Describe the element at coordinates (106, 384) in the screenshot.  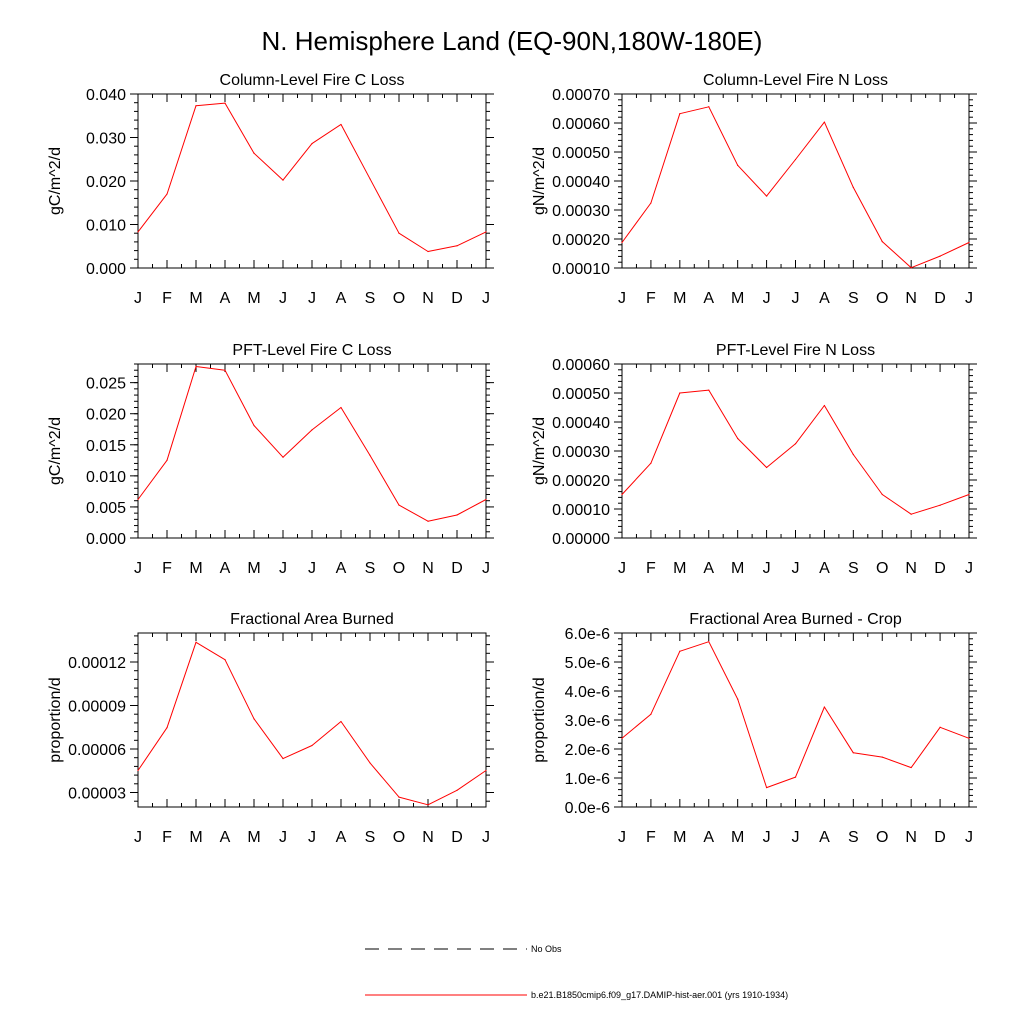
I see `y-tick-label: 0.025` at that location.